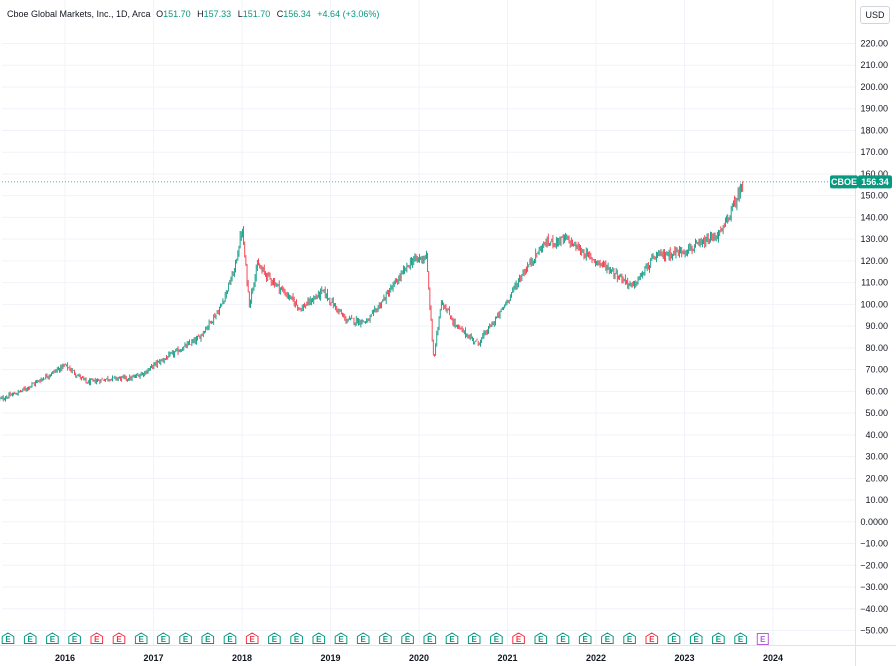 The image size is (896, 666). Describe the element at coordinates (684, 658) in the screenshot. I see `x-tick-label: 2023` at that location.